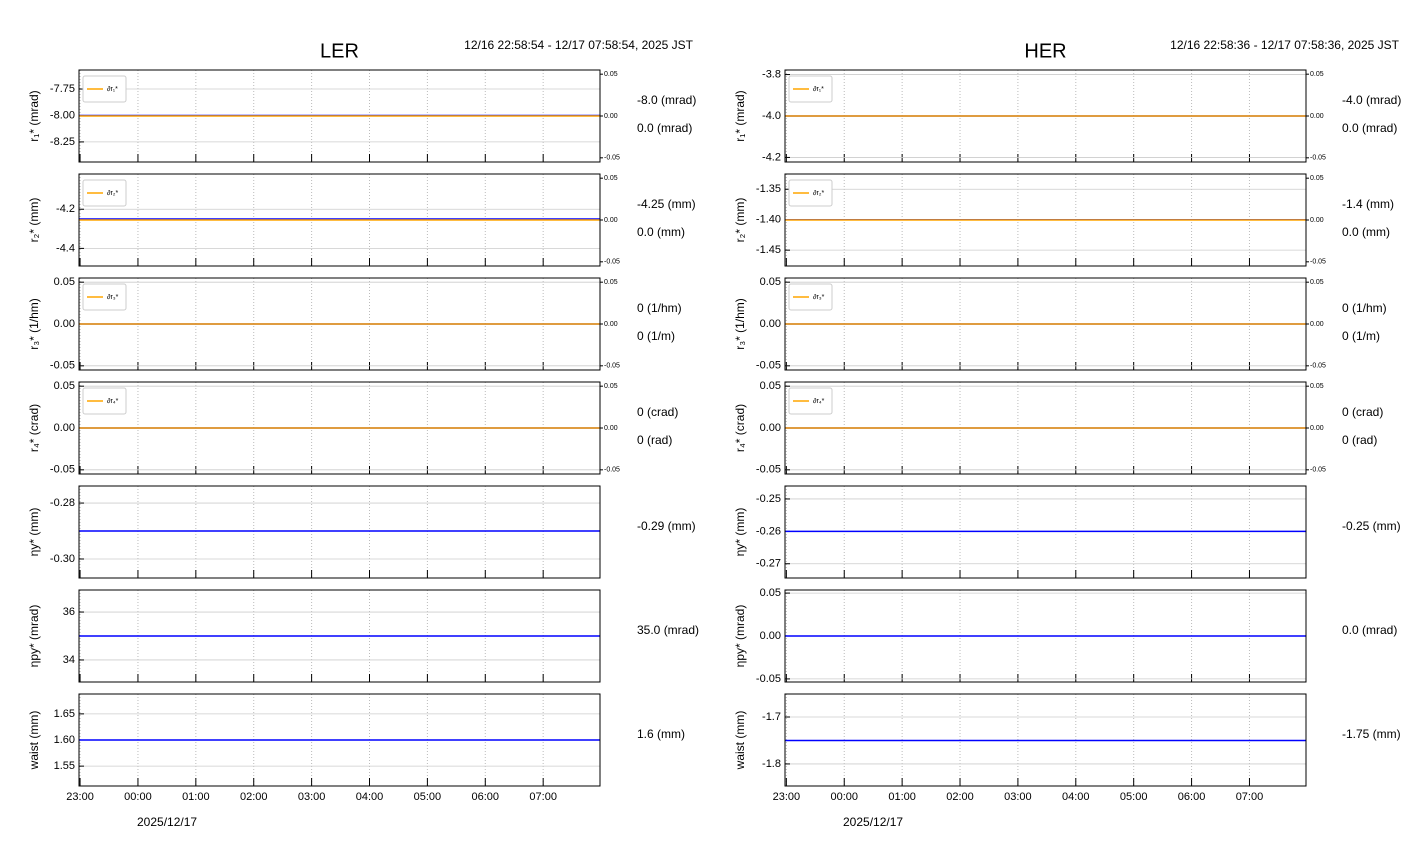 The image size is (1412, 864). I want to click on y-tick-label: -4.2, so click(65, 209).